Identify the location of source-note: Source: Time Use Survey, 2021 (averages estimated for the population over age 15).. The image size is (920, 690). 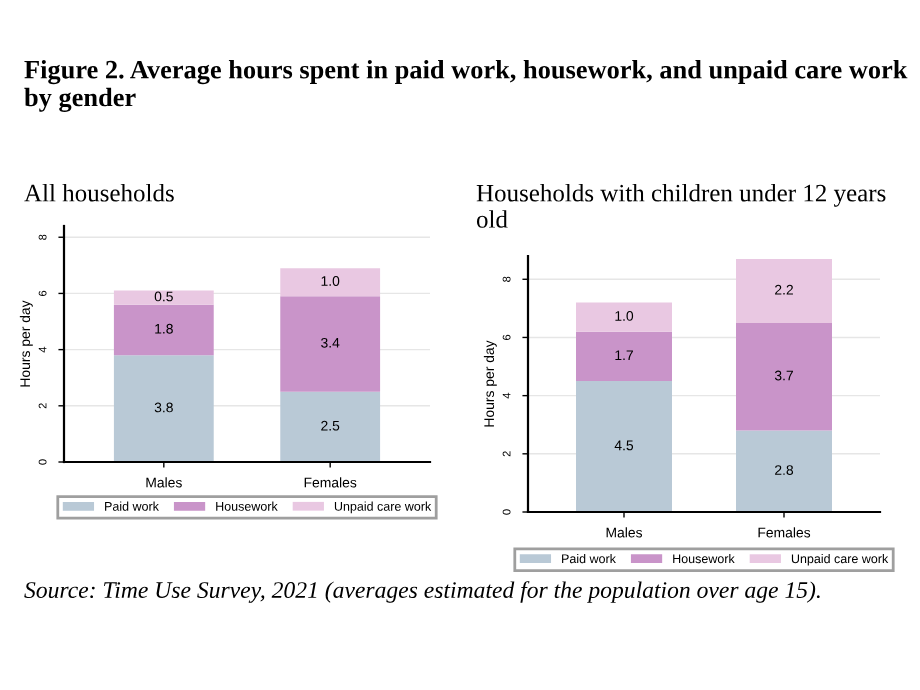
(422, 592).